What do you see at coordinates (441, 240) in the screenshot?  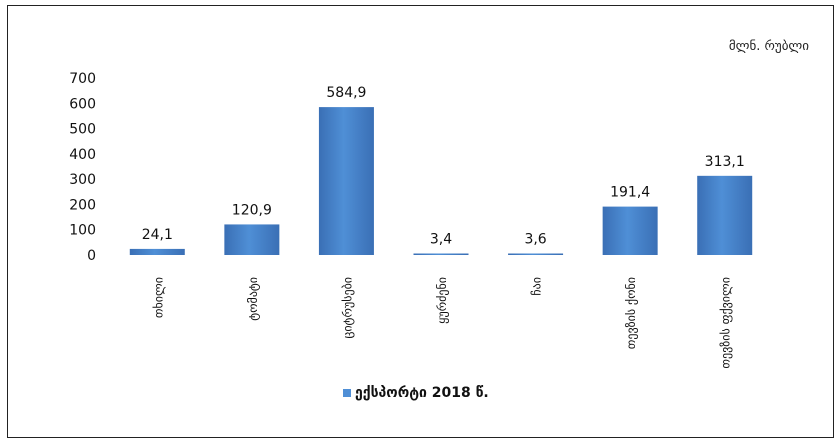 I see `data-label: 3,4` at bounding box center [441, 240].